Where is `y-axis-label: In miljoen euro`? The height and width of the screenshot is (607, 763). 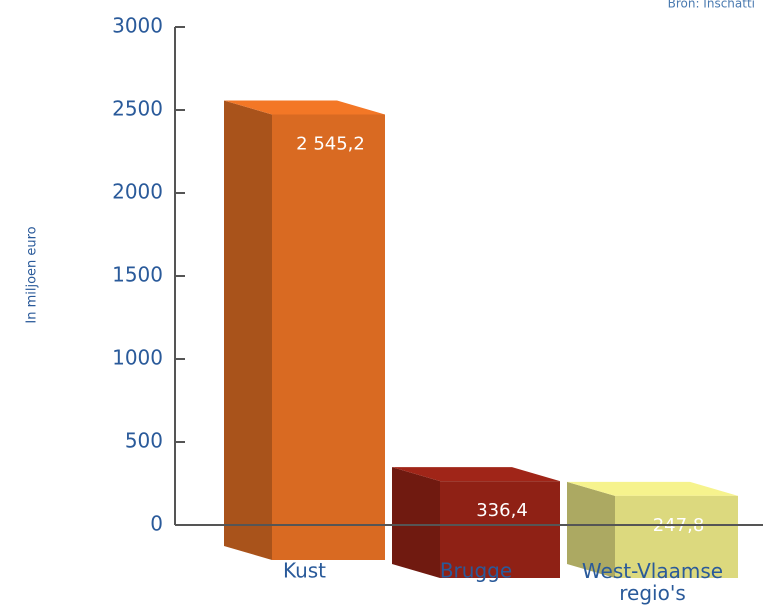
y-axis-label: In miljoen euro is located at coordinates (32, 274).